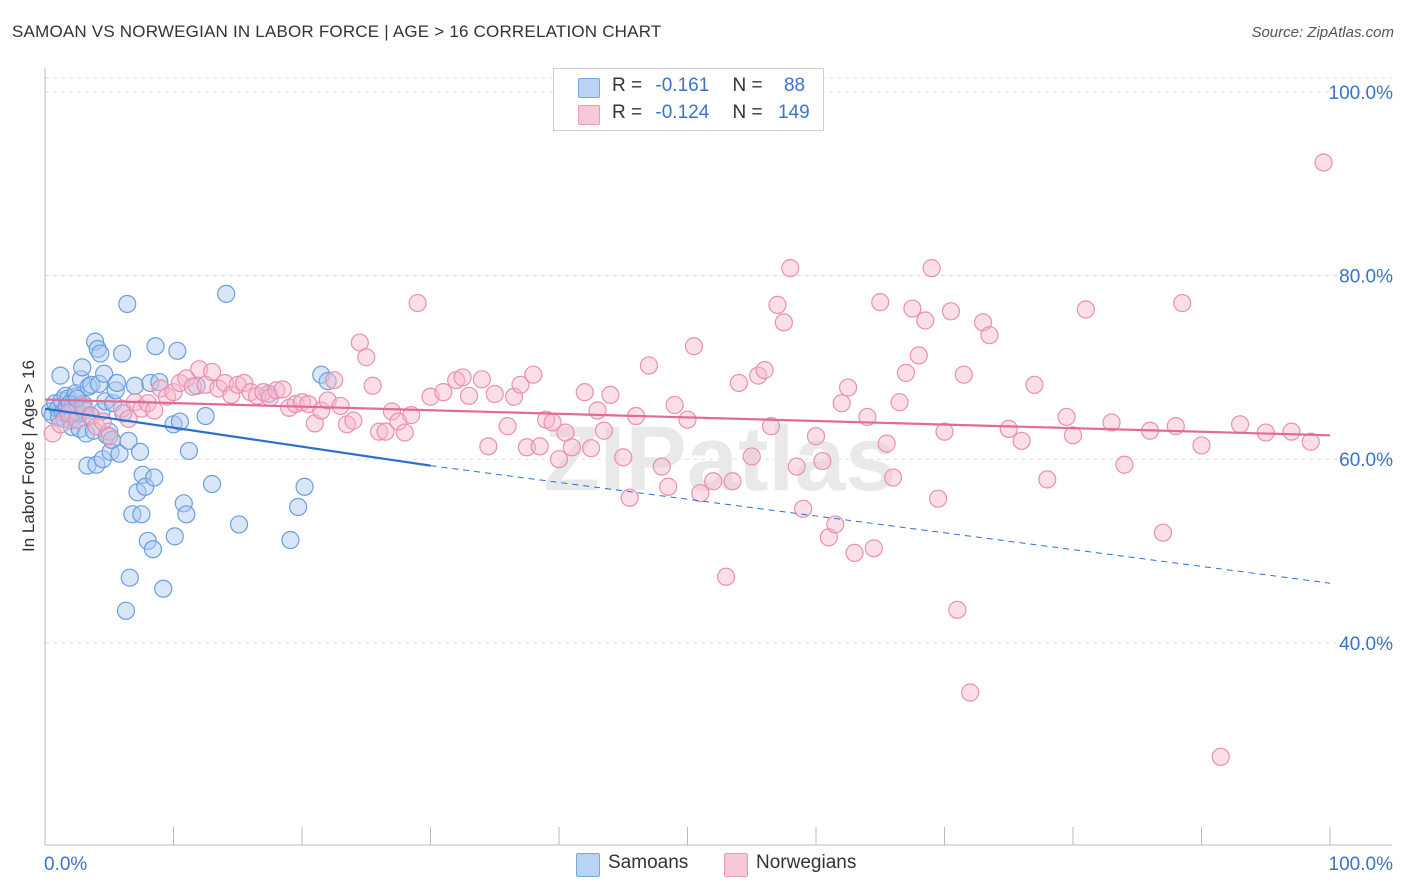  What do you see at coordinates (589, 88) in the screenshot?
I see `samoan-swatch` at bounding box center [589, 88].